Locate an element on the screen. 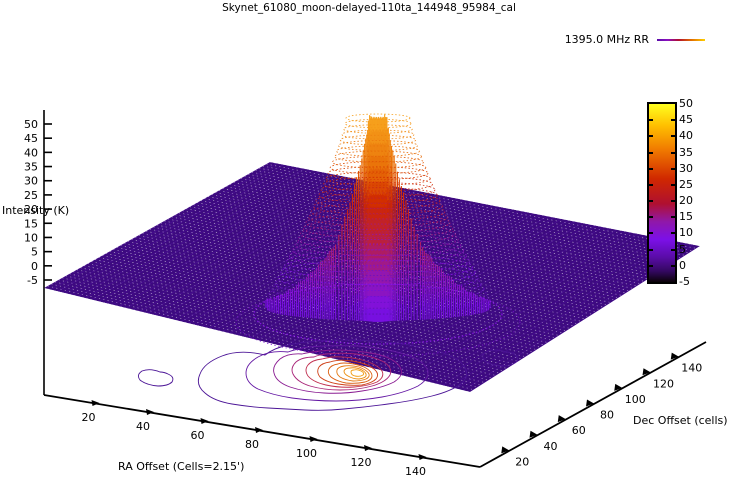  x-axis-tick-label: 40 is located at coordinates (143, 426).